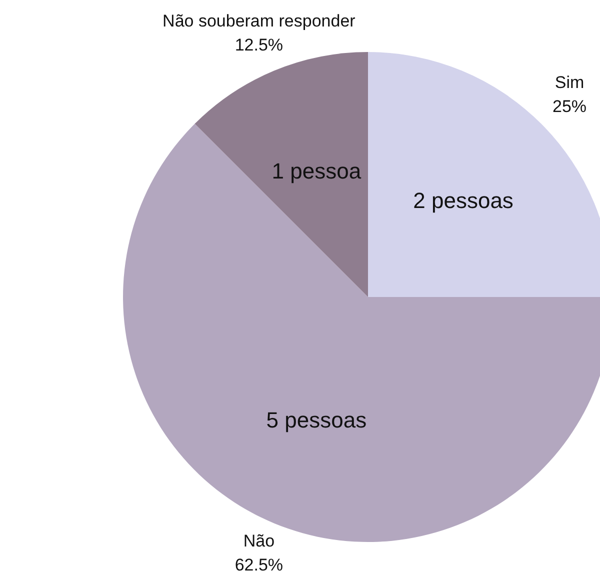 The image size is (600, 580). I want to click on text: 62.5%, so click(259, 565).